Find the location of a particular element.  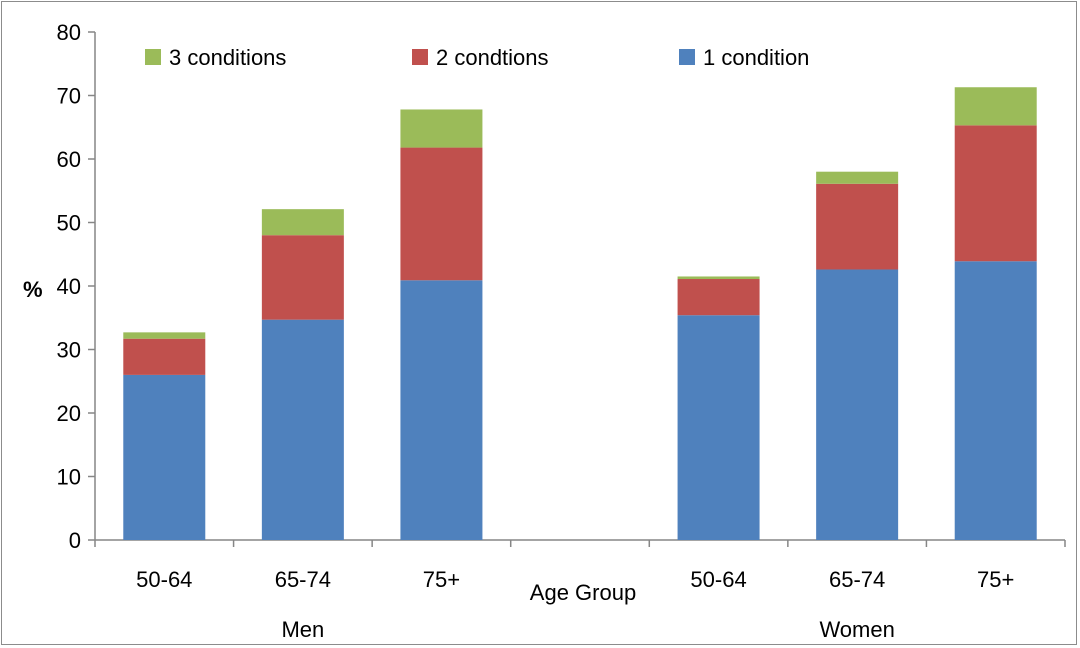

y-tick-label: 40 is located at coordinates (69, 286).